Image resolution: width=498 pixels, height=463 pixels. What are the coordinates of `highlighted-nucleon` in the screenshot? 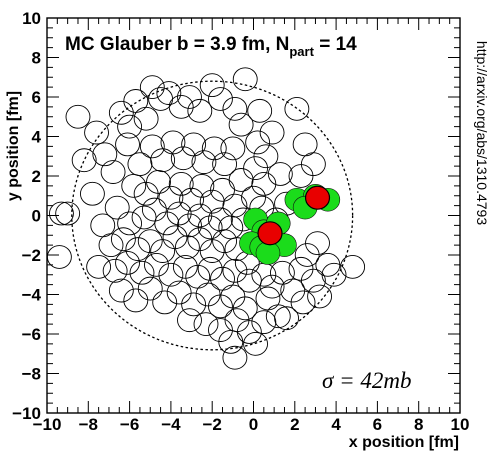 It's located at (317, 197).